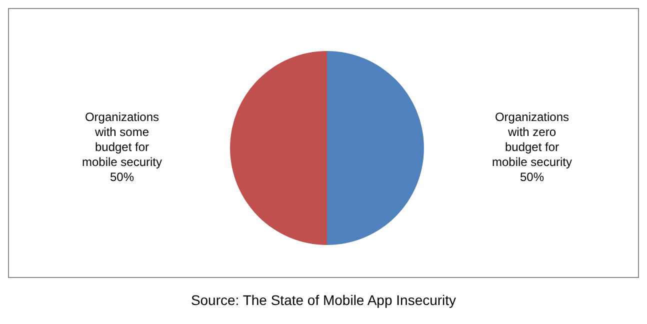 The width and height of the screenshot is (647, 324). What do you see at coordinates (532, 140) in the screenshot?
I see `slice-label: Organizations with zero budget for mobile security` at bounding box center [532, 140].